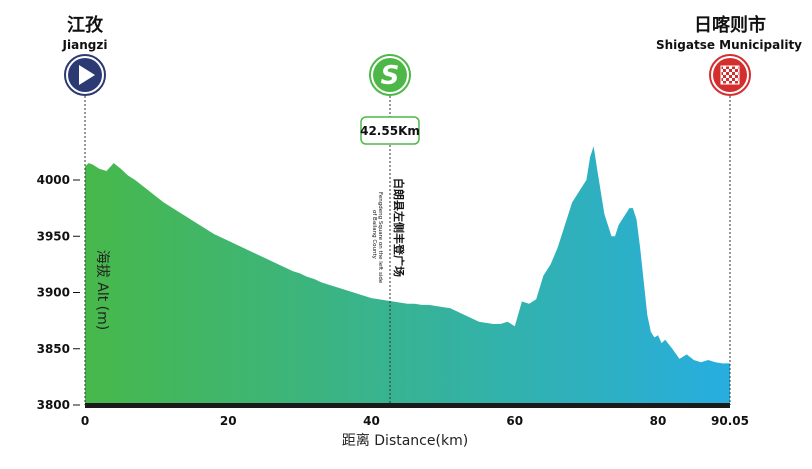  Describe the element at coordinates (53, 180) in the screenshot. I see `y-tick-label: 4000` at that location.